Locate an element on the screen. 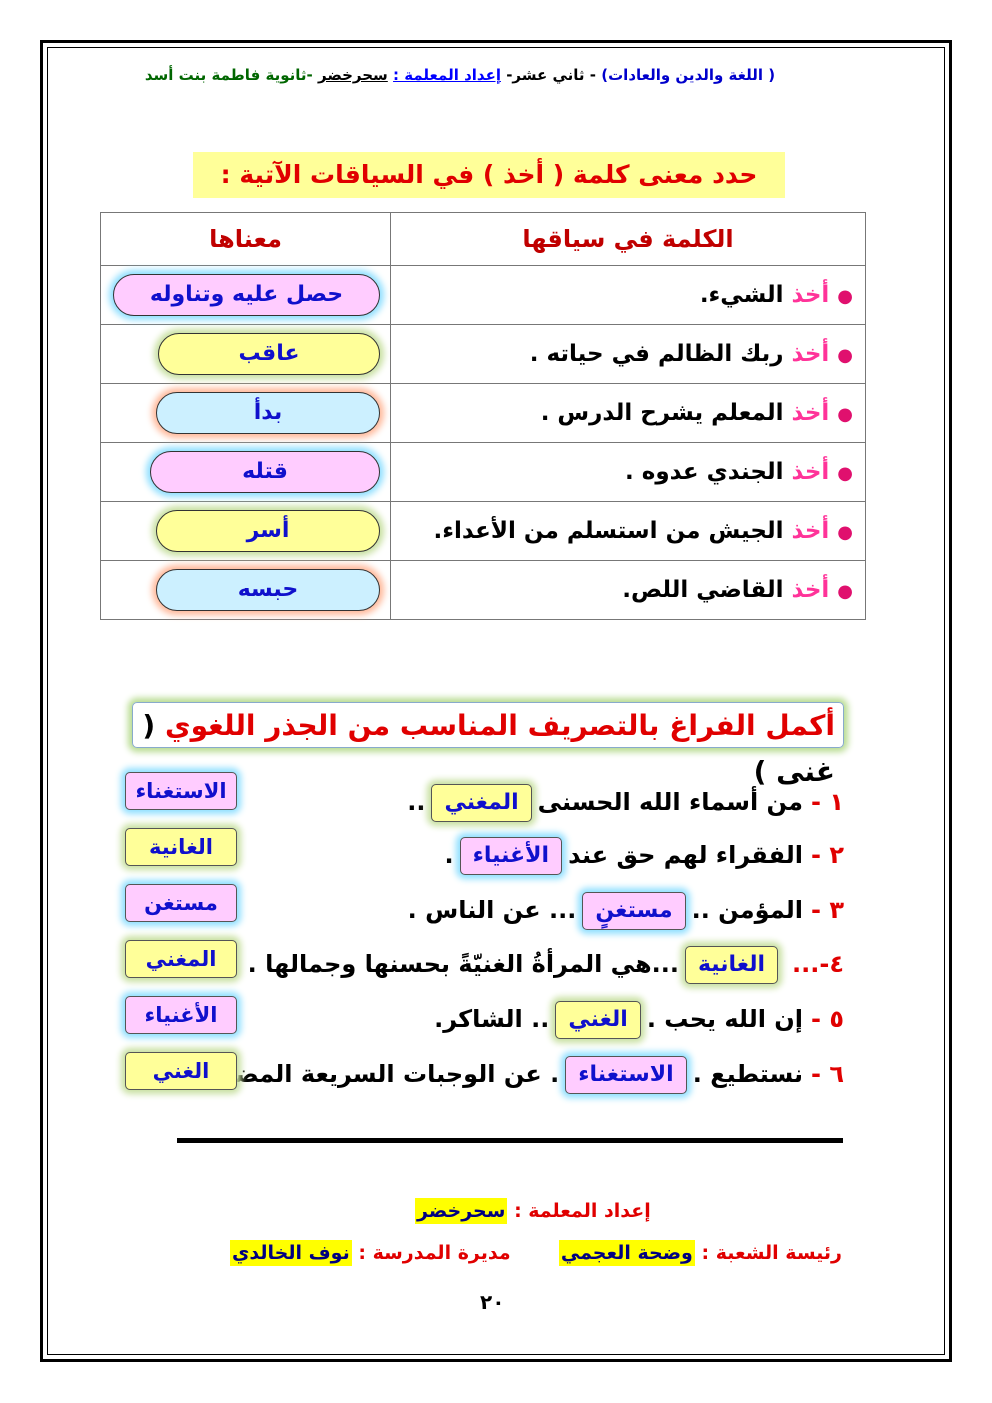 The height and width of the screenshot is (1403, 992). item-text-before: نستطيع . is located at coordinates (748, 1074).